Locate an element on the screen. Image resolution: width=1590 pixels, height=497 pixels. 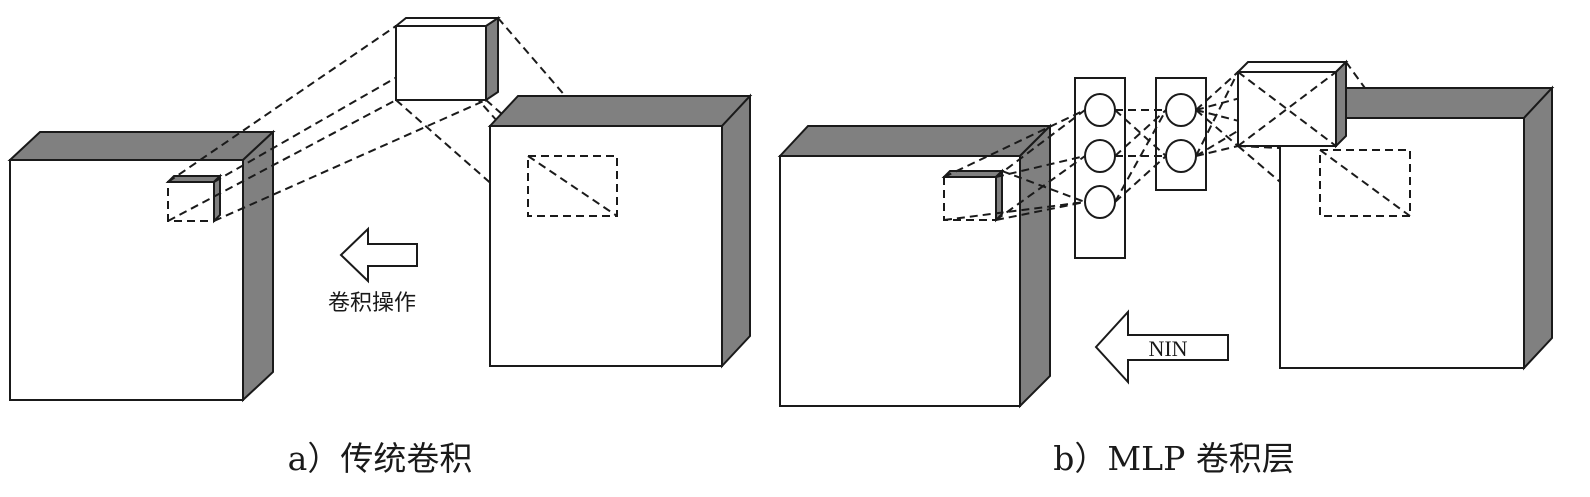
panel-a-receptive-patch is located at coordinates (194, 198).